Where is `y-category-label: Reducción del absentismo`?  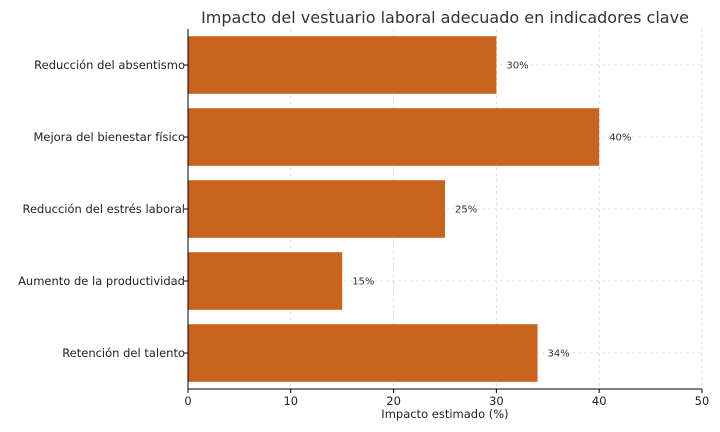 y-category-label: Reducción del absentismo is located at coordinates (109, 65).